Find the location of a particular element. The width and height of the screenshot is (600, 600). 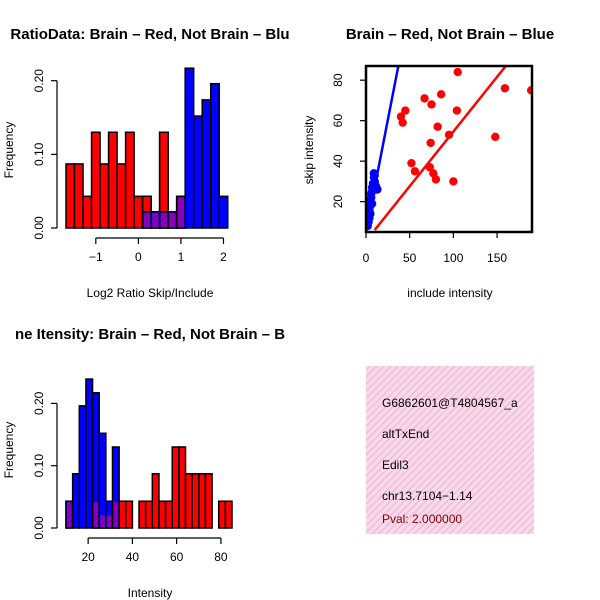

ratio-histogram-plot: −1 0 1 2 0.00 0.10 0.20 is located at coordinates (130, 165).